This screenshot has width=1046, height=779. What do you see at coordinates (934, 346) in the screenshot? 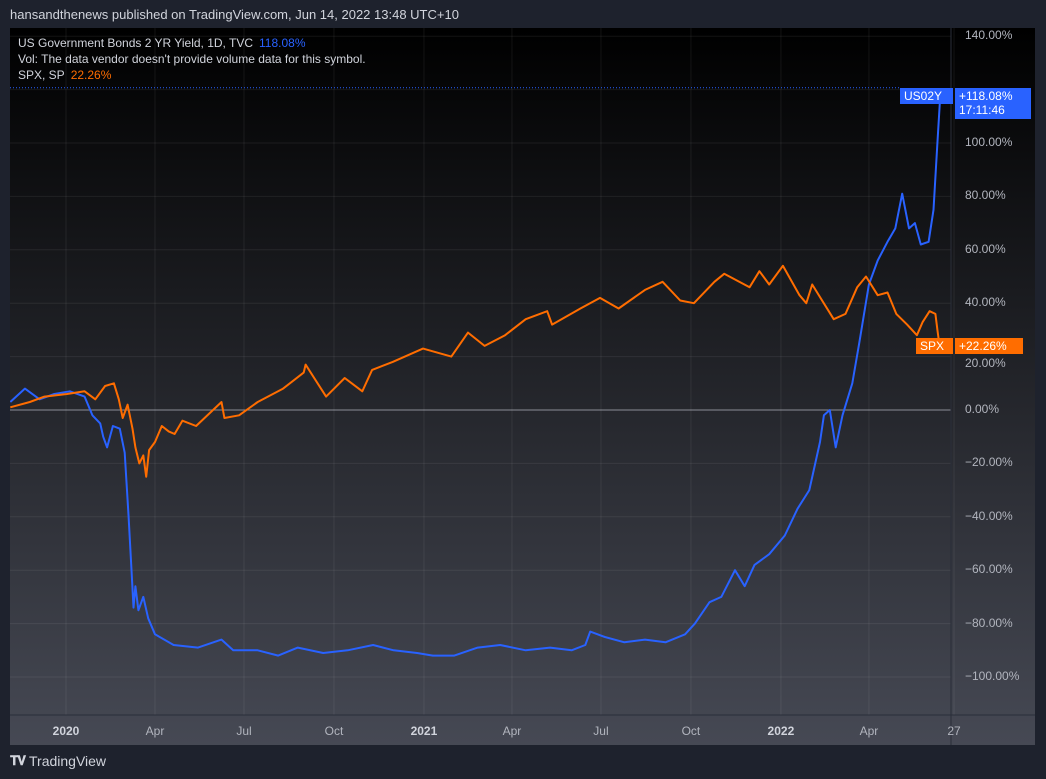
I see `spx-symbol-tag: SPX` at bounding box center [934, 346].